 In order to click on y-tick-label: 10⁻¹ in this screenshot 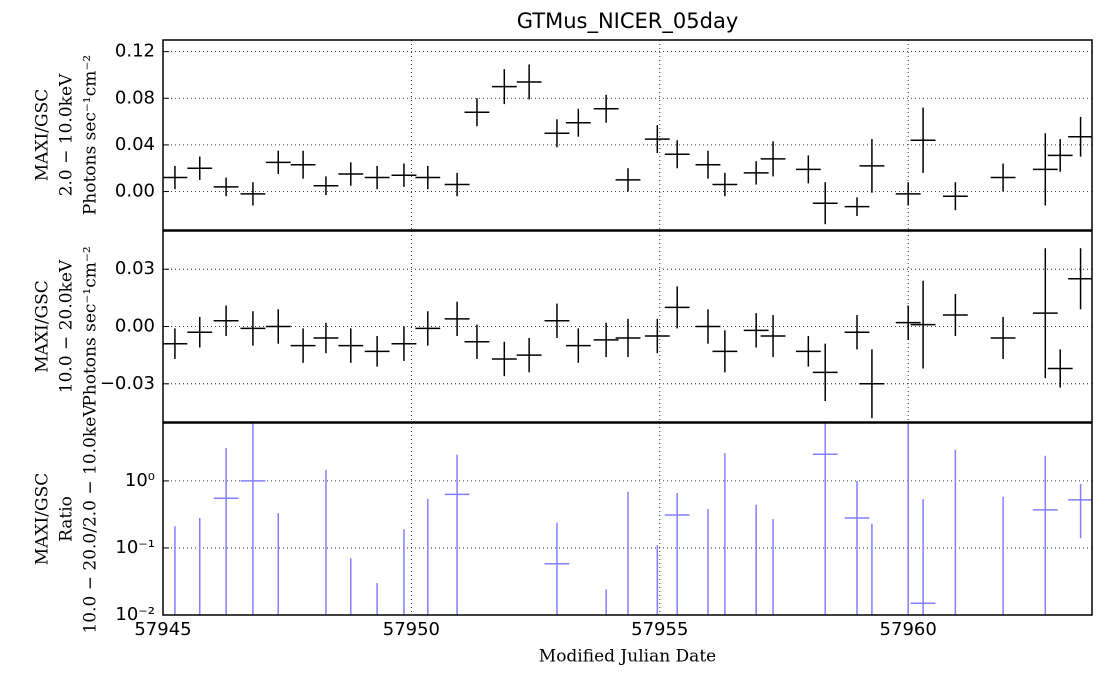, I will do `click(135, 547)`.